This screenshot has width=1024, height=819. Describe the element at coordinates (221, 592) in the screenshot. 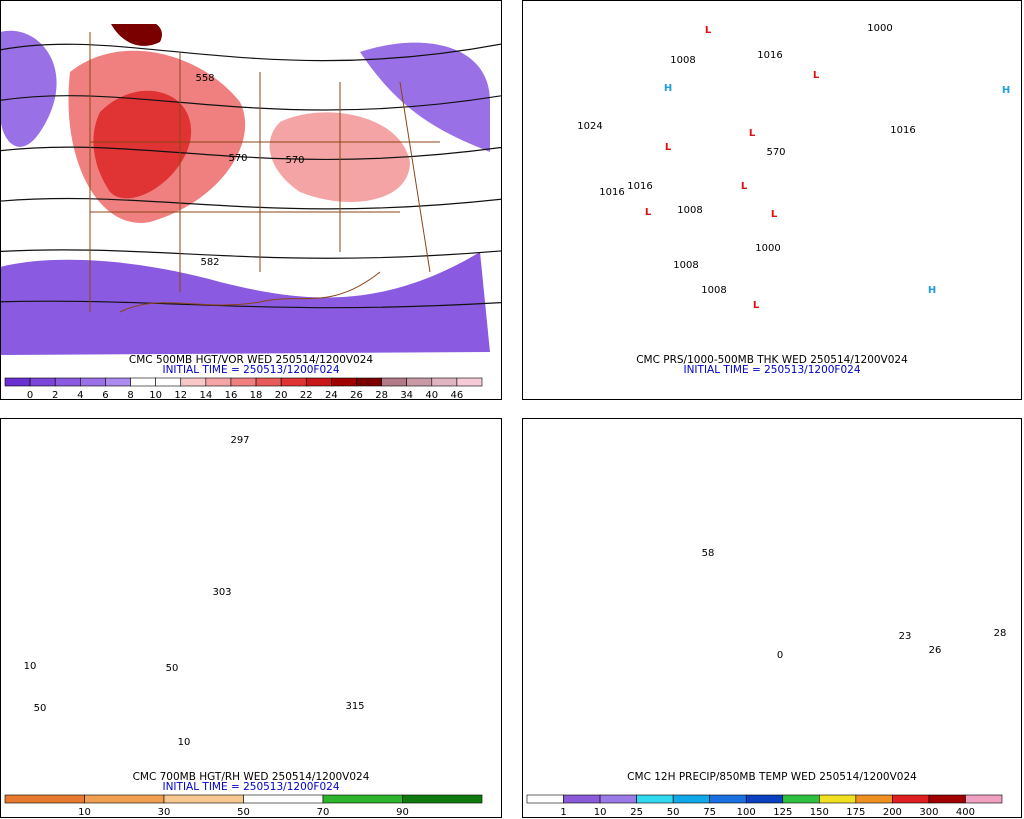

I see `contour-label: 303` at that location.